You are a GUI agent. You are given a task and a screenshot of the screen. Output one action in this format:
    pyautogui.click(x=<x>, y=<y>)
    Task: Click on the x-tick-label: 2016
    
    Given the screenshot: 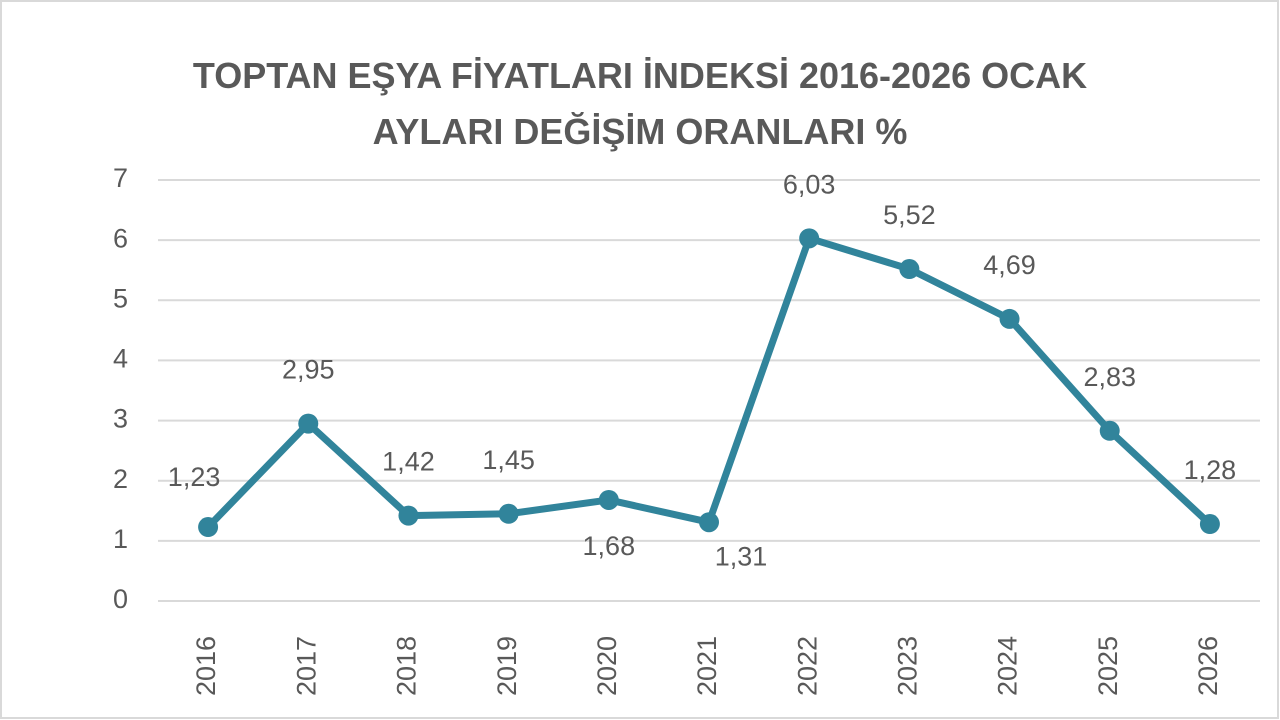 What is the action you would take?
    pyautogui.click(x=206, y=666)
    